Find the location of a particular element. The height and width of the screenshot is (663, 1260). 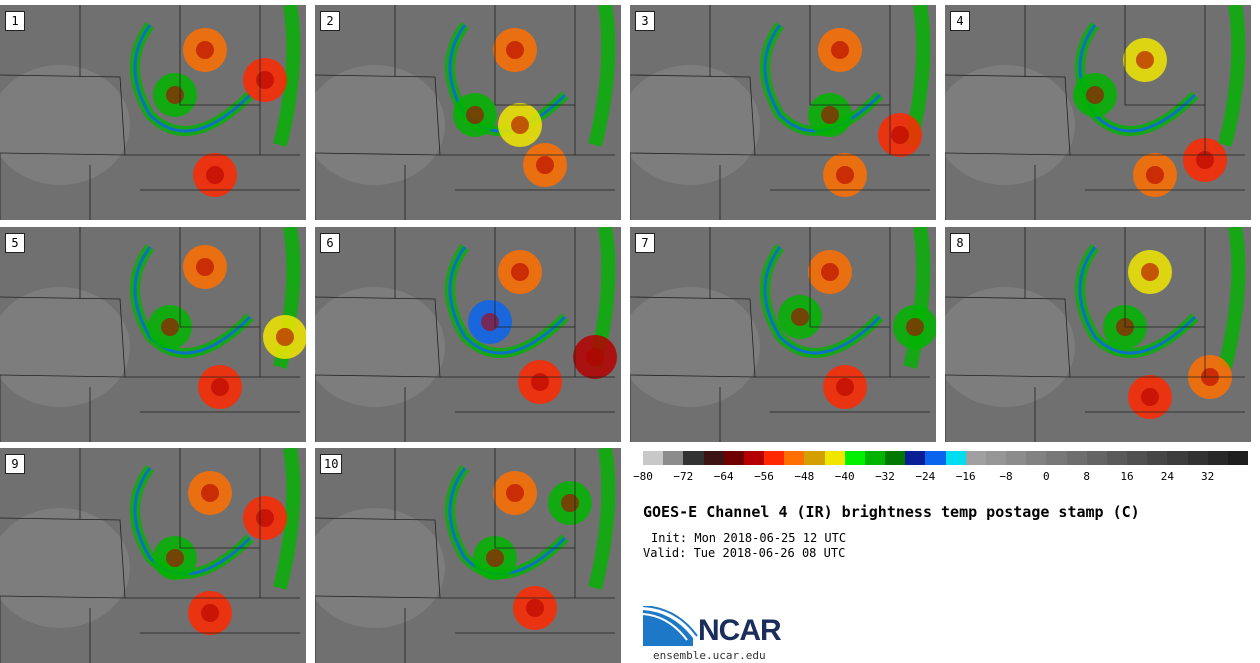

colorbar-tick-label: −80 is located at coordinates (643, 476).